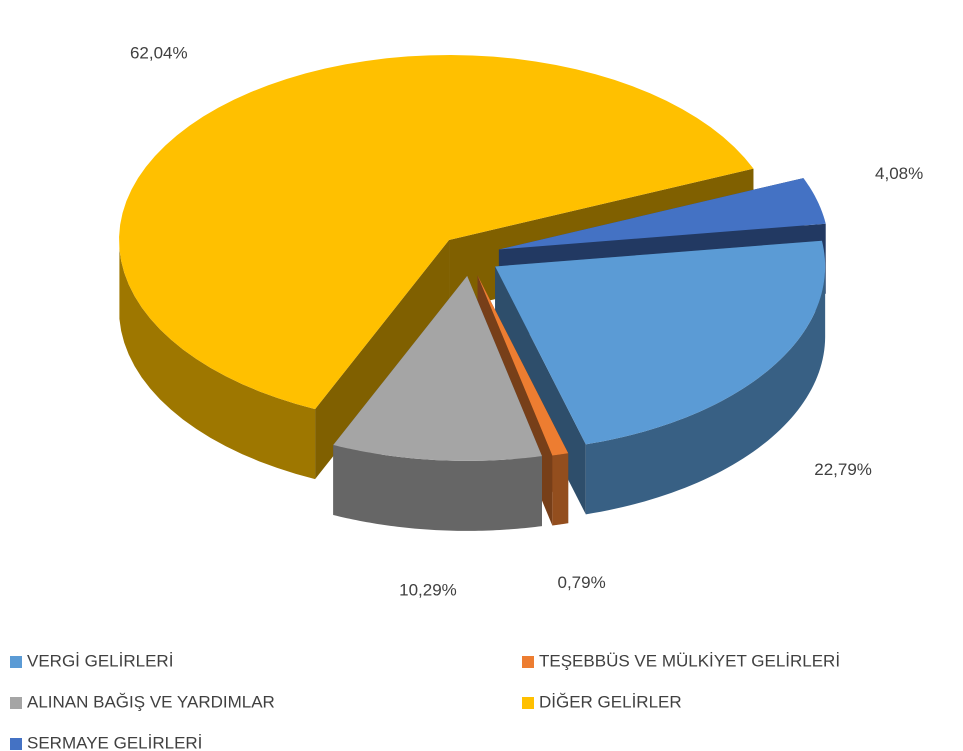 The width and height of the screenshot is (963, 751). What do you see at coordinates (100, 660) in the screenshot?
I see `legend-label: VERGİ GELİRLERİ` at bounding box center [100, 660].